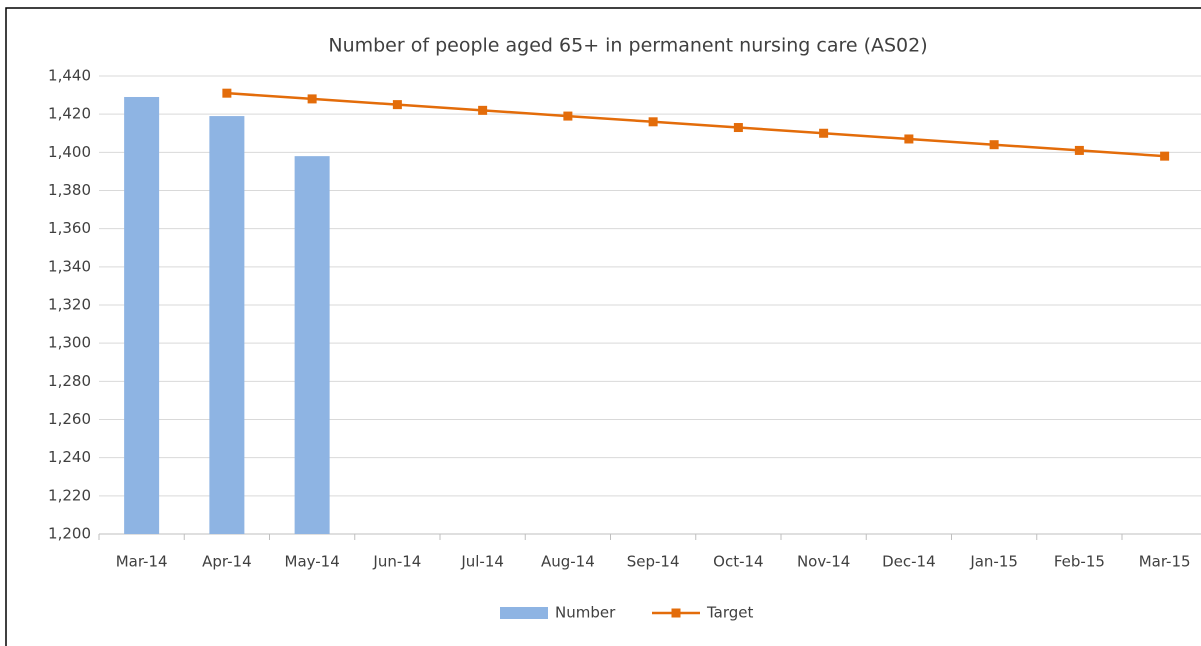  What do you see at coordinates (695, 124) in the screenshot?
I see `line` at bounding box center [695, 124].